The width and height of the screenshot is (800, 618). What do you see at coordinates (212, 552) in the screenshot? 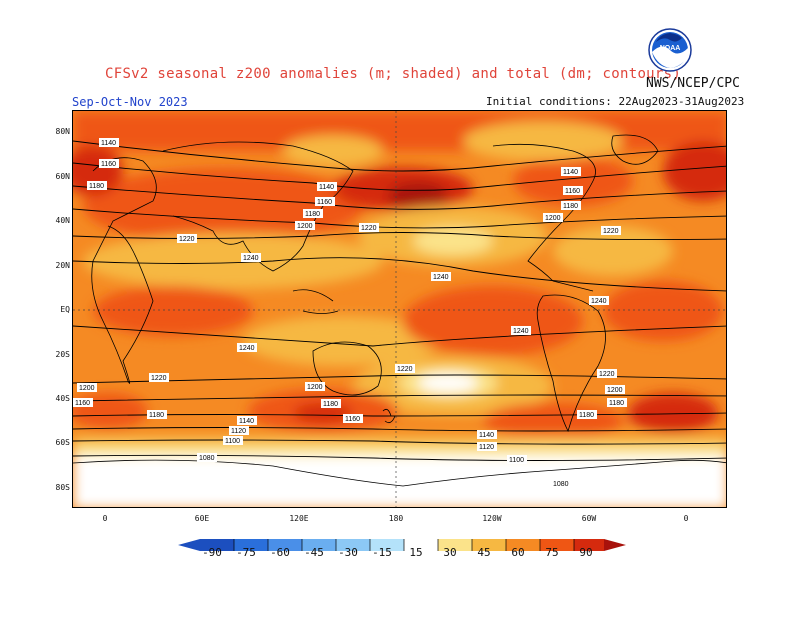
I see `colorbar-tick: -90` at bounding box center [212, 552].